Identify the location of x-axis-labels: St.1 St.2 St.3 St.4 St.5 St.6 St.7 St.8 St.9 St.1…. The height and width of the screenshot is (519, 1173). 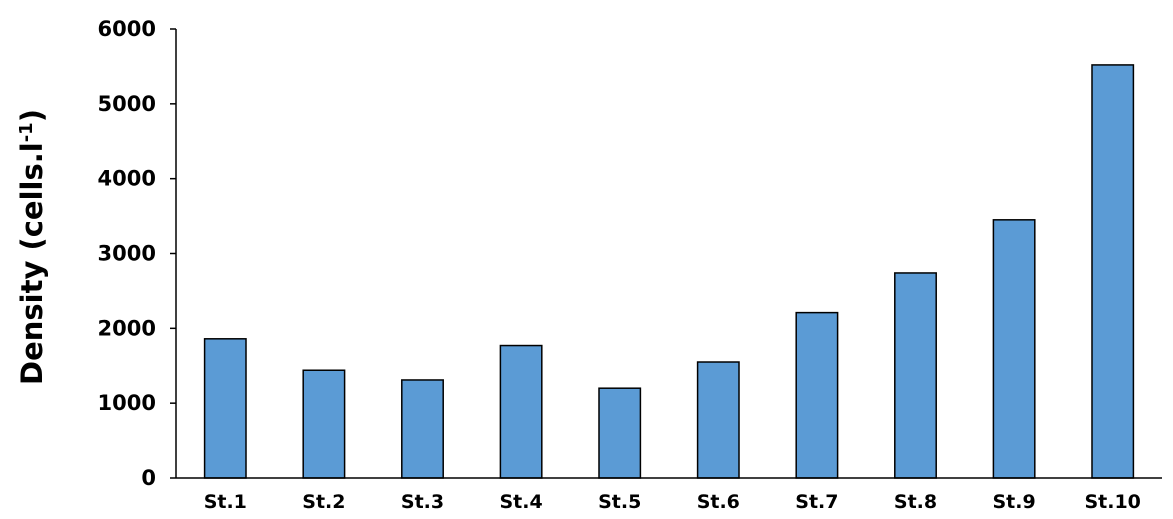
(672, 502).